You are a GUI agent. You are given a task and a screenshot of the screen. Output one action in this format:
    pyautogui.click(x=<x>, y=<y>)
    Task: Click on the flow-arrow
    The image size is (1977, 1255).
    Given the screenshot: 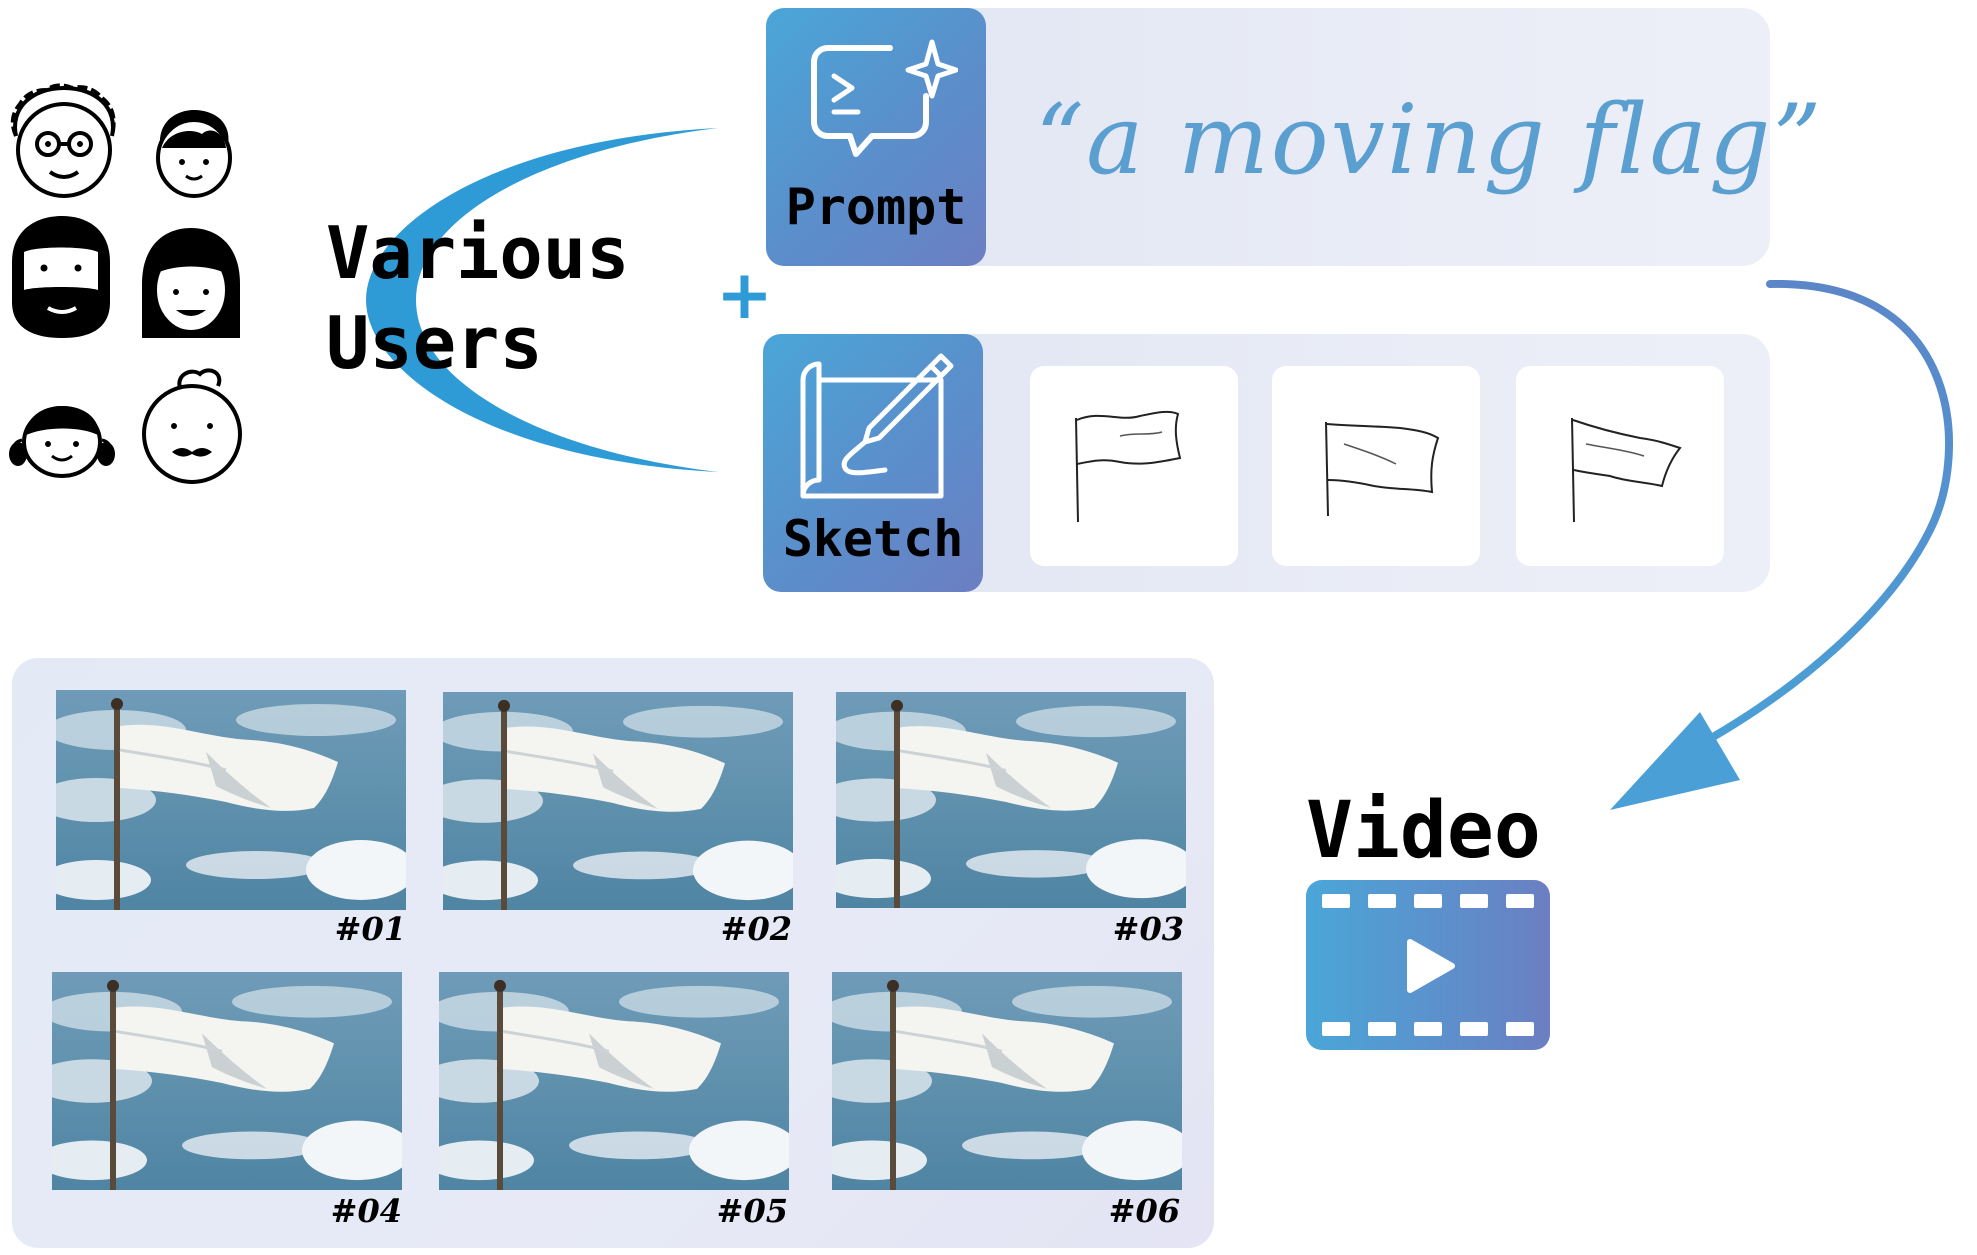 What is the action you would take?
    pyautogui.click(x=1781, y=545)
    